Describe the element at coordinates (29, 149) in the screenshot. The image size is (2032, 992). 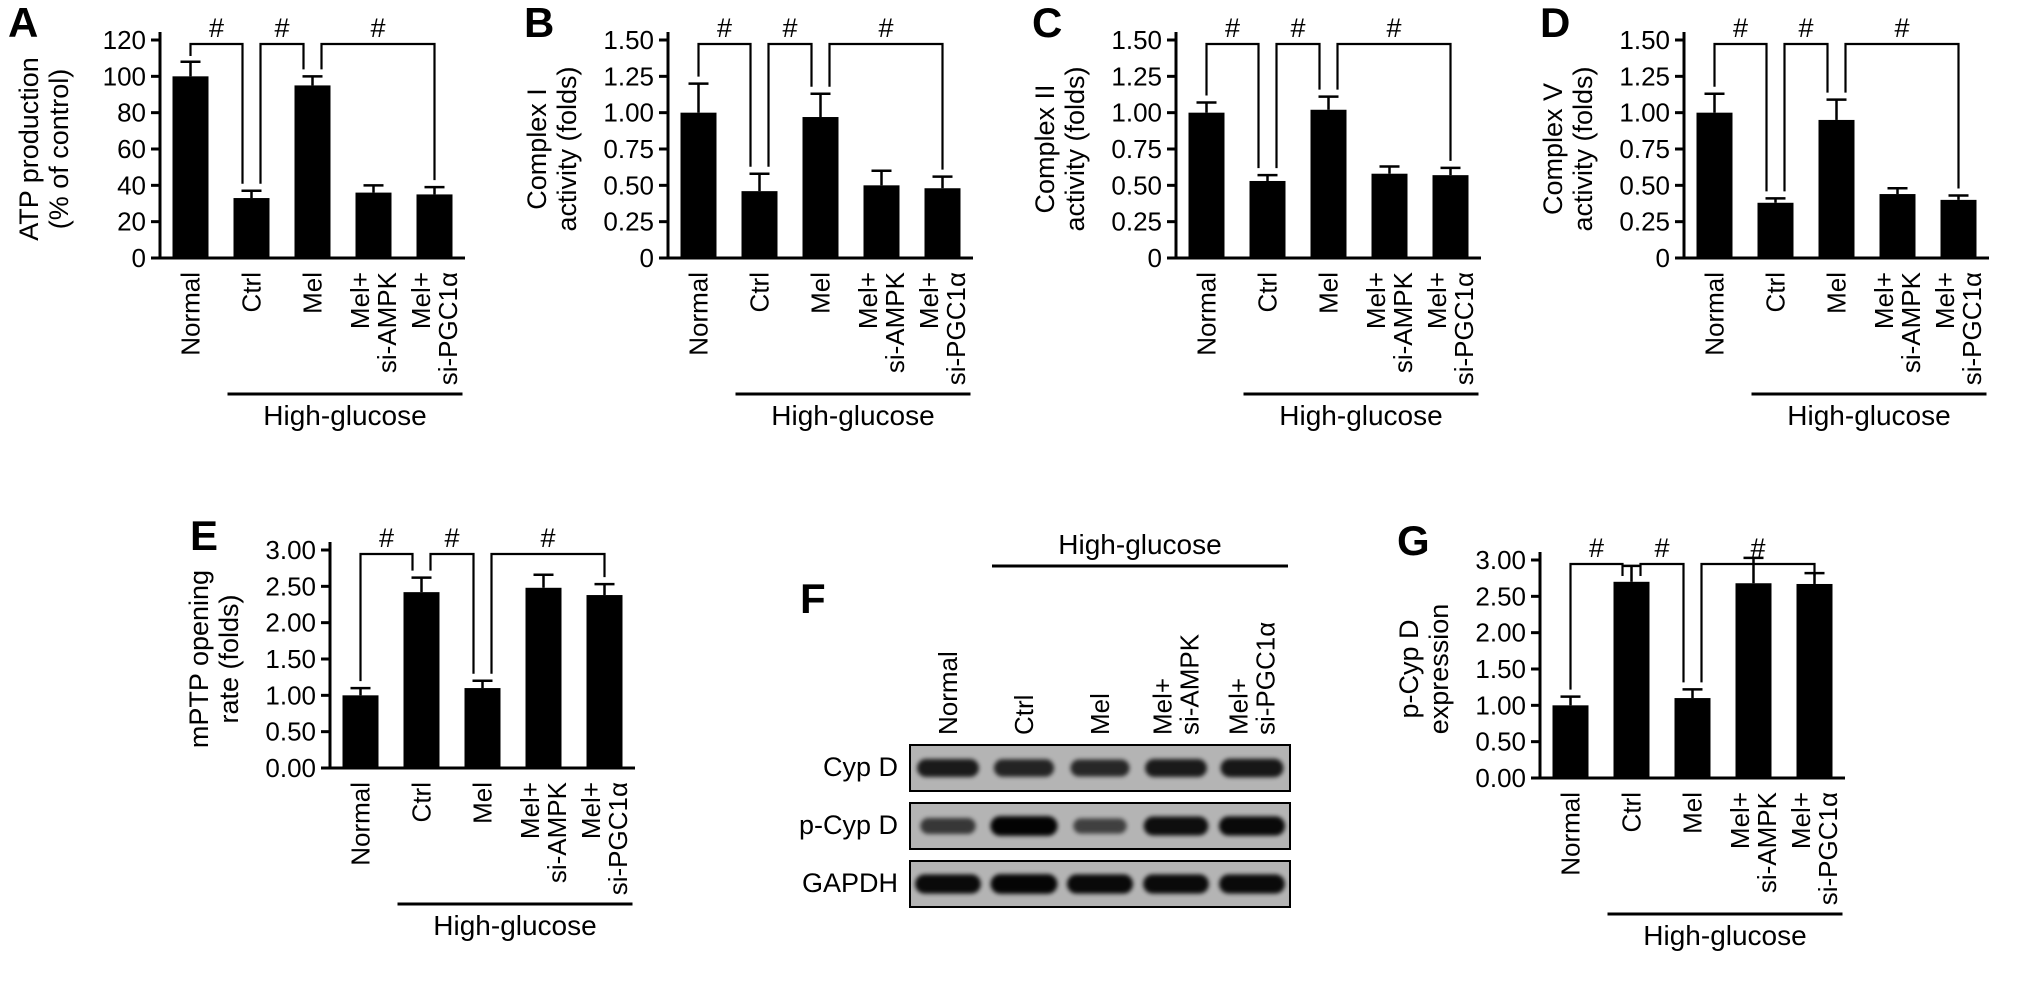
I see `y-axis-title: ATP production` at that location.